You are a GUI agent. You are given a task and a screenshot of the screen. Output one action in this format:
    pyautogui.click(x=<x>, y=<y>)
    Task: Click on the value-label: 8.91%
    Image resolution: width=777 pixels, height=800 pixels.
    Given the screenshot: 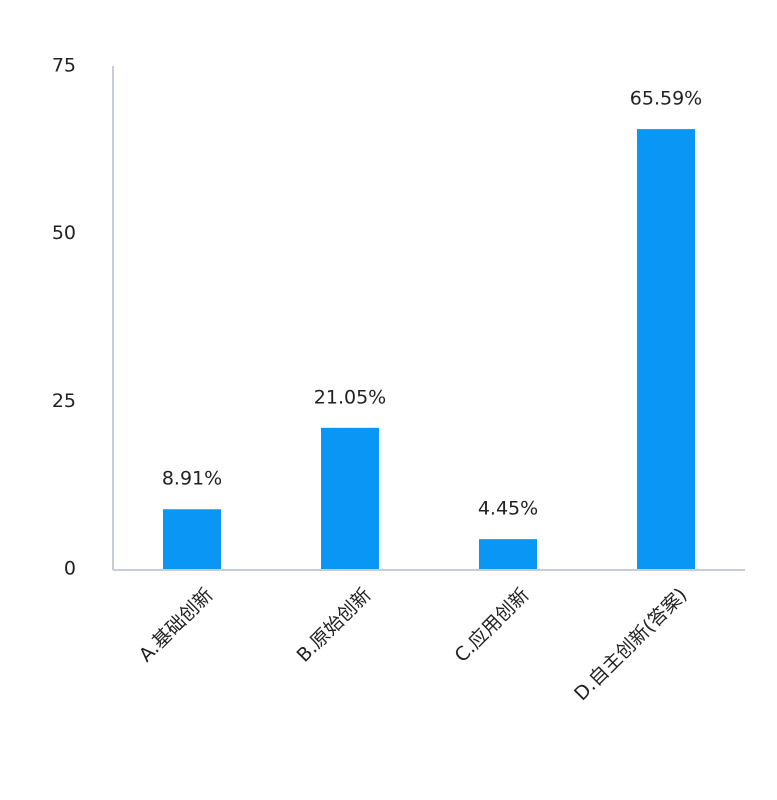 What is the action you would take?
    pyautogui.click(x=192, y=479)
    